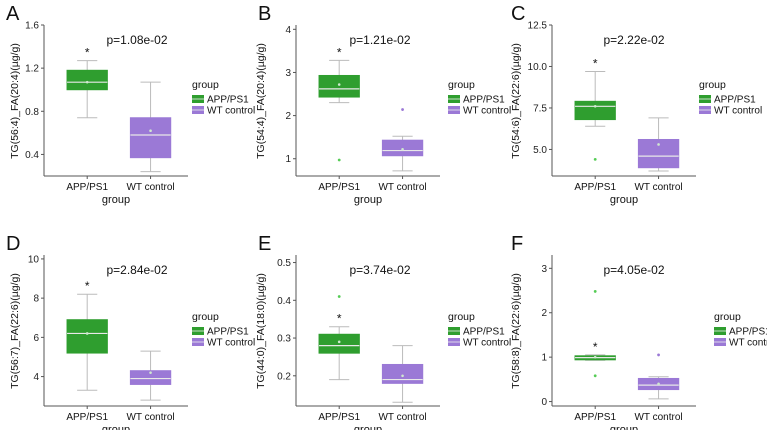 The image size is (767, 430). I want to click on y-tick-label: 8, so click(36, 299).